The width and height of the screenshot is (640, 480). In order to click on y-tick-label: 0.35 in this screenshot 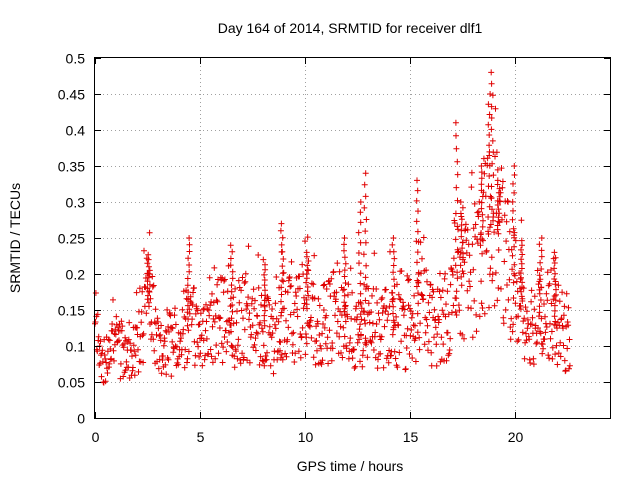, I will do `click(71, 167)`.